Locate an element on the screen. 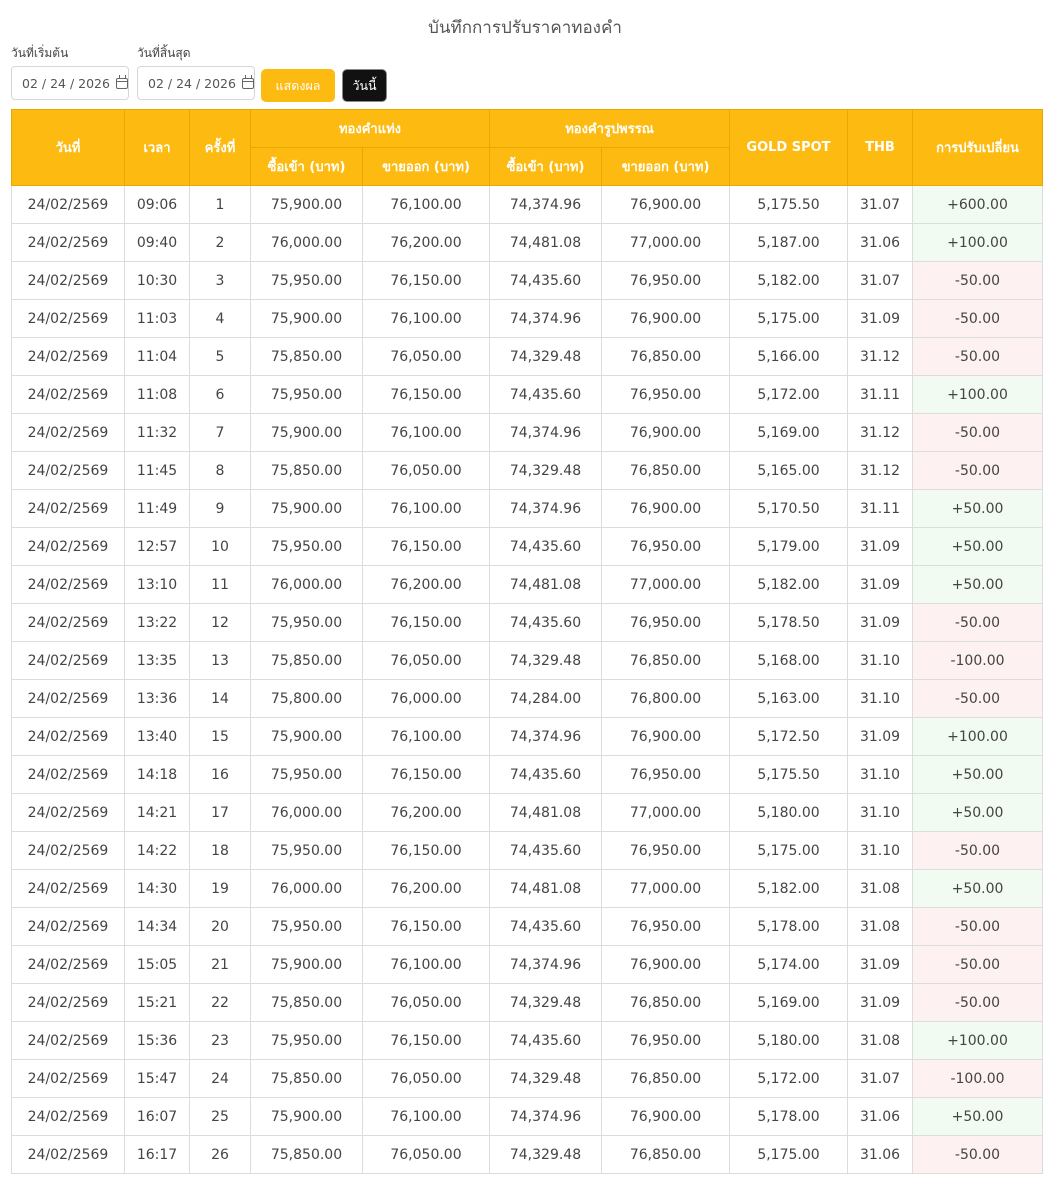  round-cell: 20 is located at coordinates (220, 926).